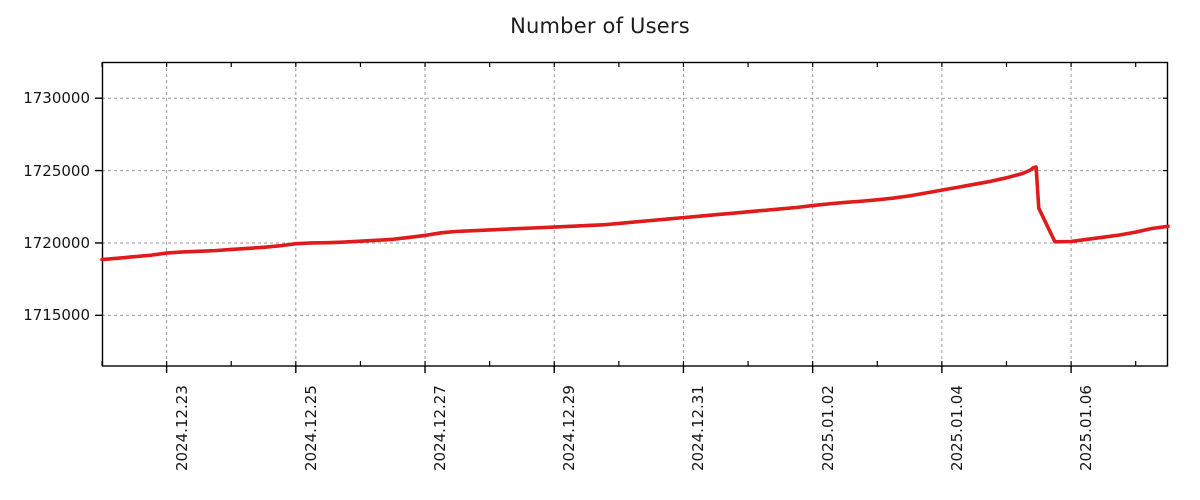  What do you see at coordinates (56, 242) in the screenshot?
I see `y-axis-tick-label: 1720000` at bounding box center [56, 242].